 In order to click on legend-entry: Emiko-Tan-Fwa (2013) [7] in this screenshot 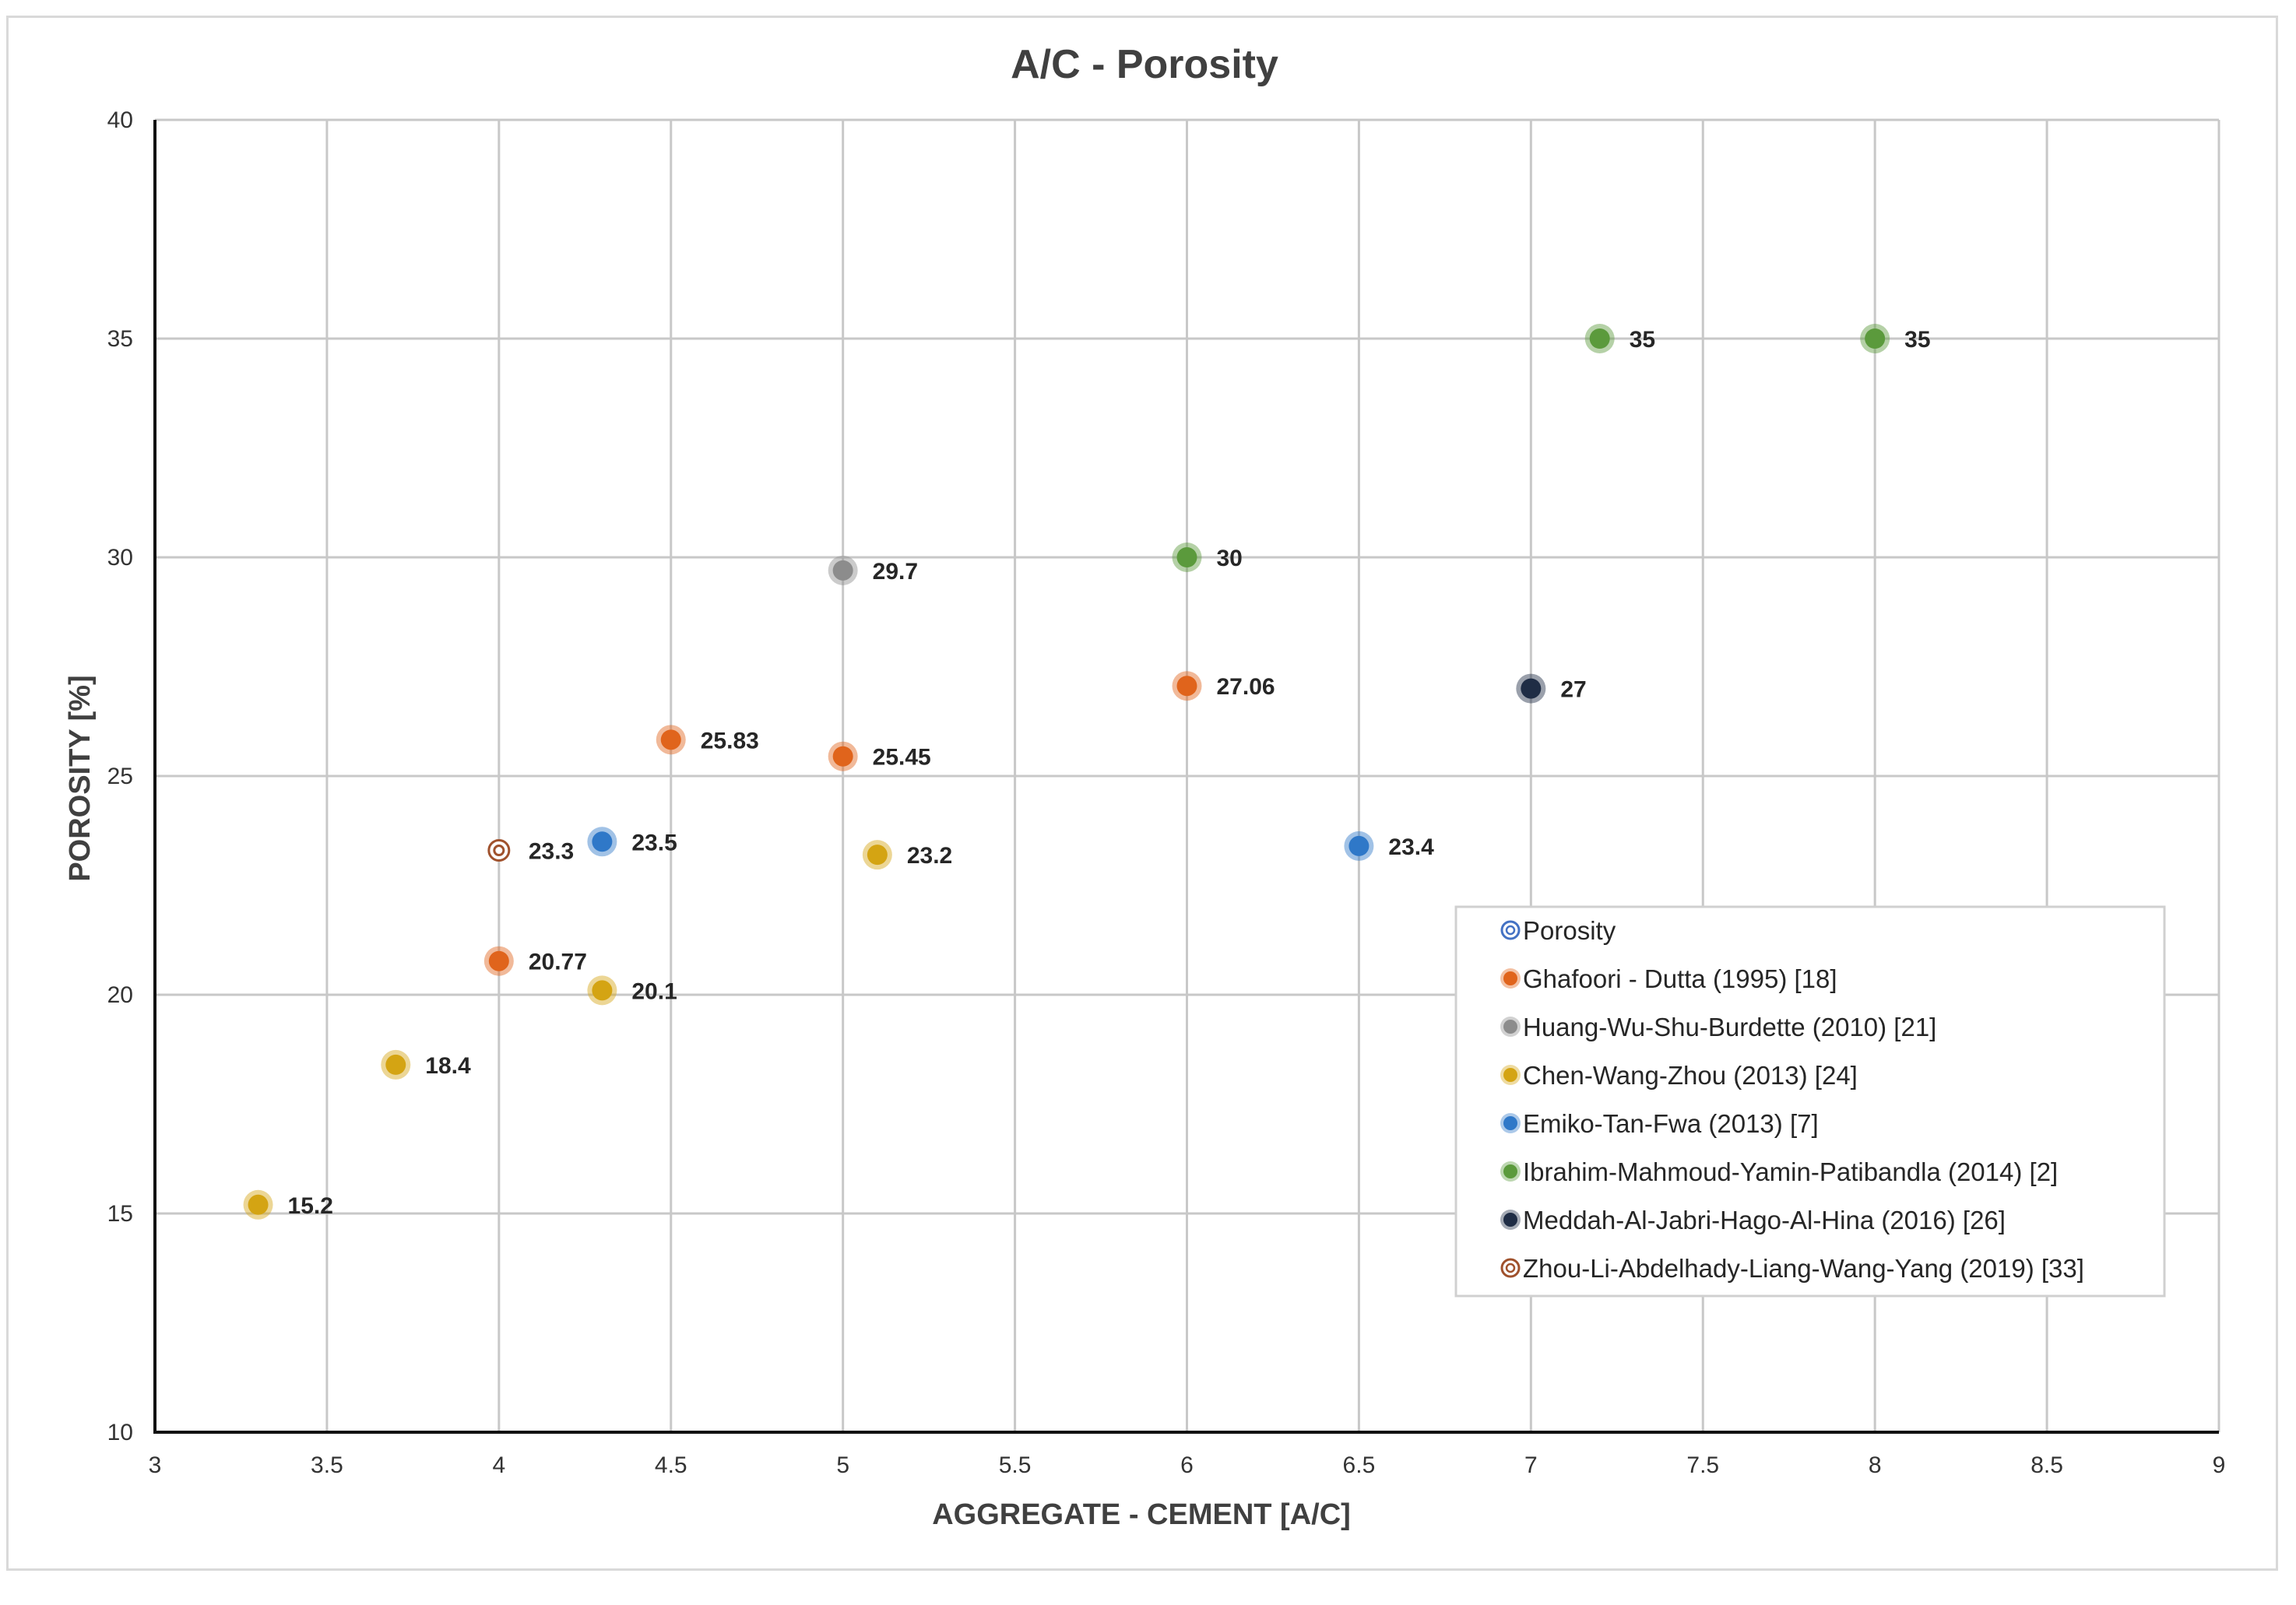, I will do `click(1671, 1123)`.